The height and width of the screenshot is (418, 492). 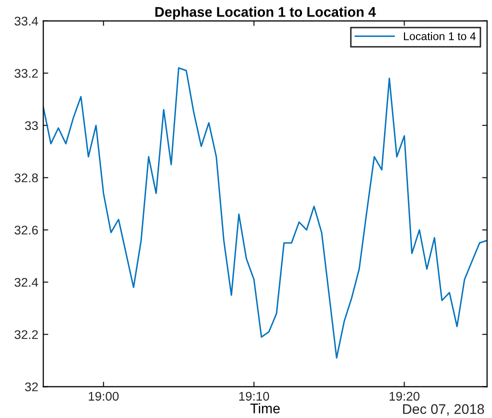 I want to click on y-tick-label: 33.2, so click(x=26, y=73).